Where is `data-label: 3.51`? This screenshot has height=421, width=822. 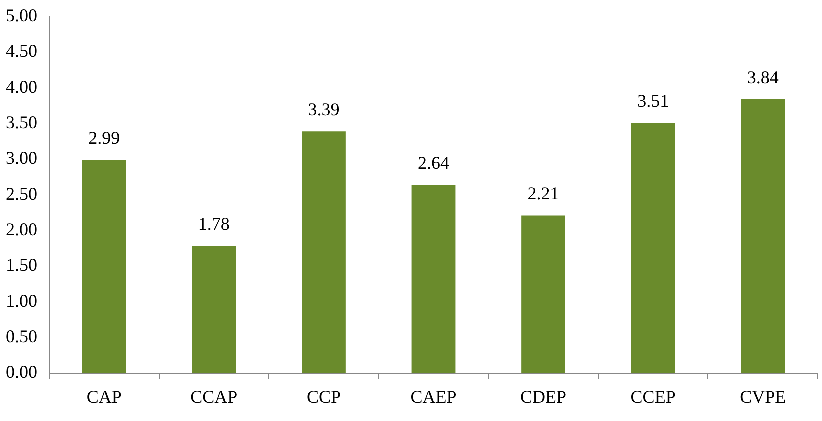
data-label: 3.51 is located at coordinates (654, 100).